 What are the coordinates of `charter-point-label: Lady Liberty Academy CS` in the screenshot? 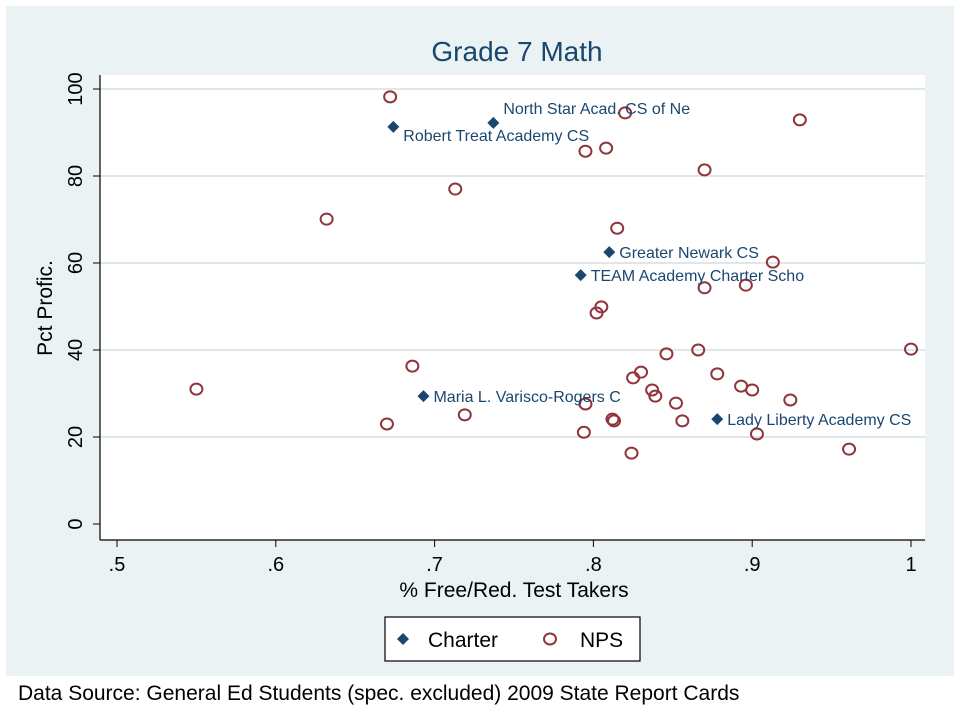 It's located at (819, 420).